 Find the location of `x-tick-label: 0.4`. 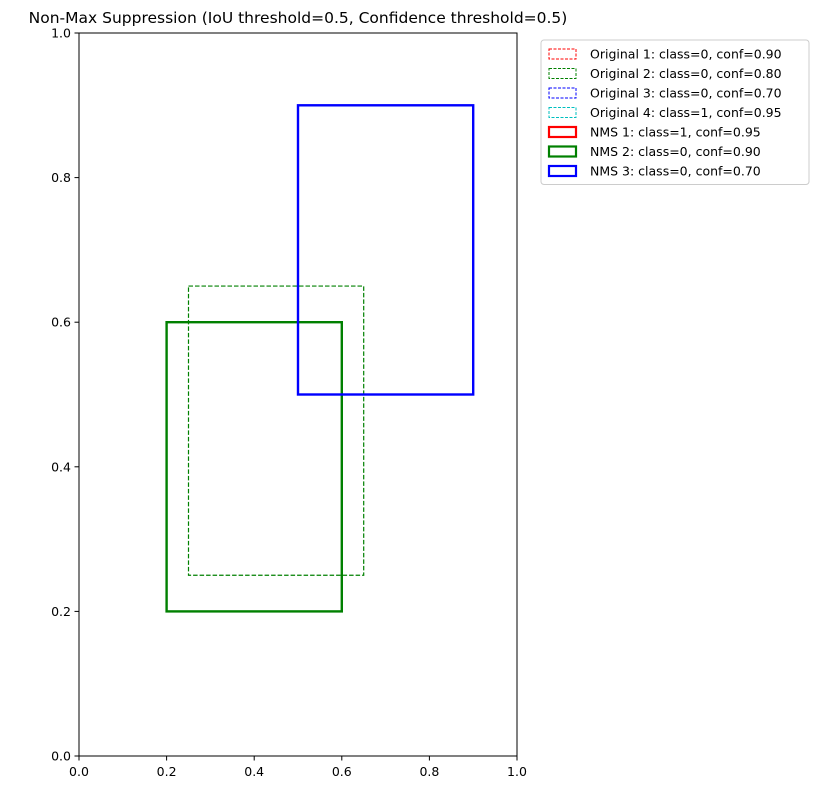

x-tick-label: 0.4 is located at coordinates (254, 771).